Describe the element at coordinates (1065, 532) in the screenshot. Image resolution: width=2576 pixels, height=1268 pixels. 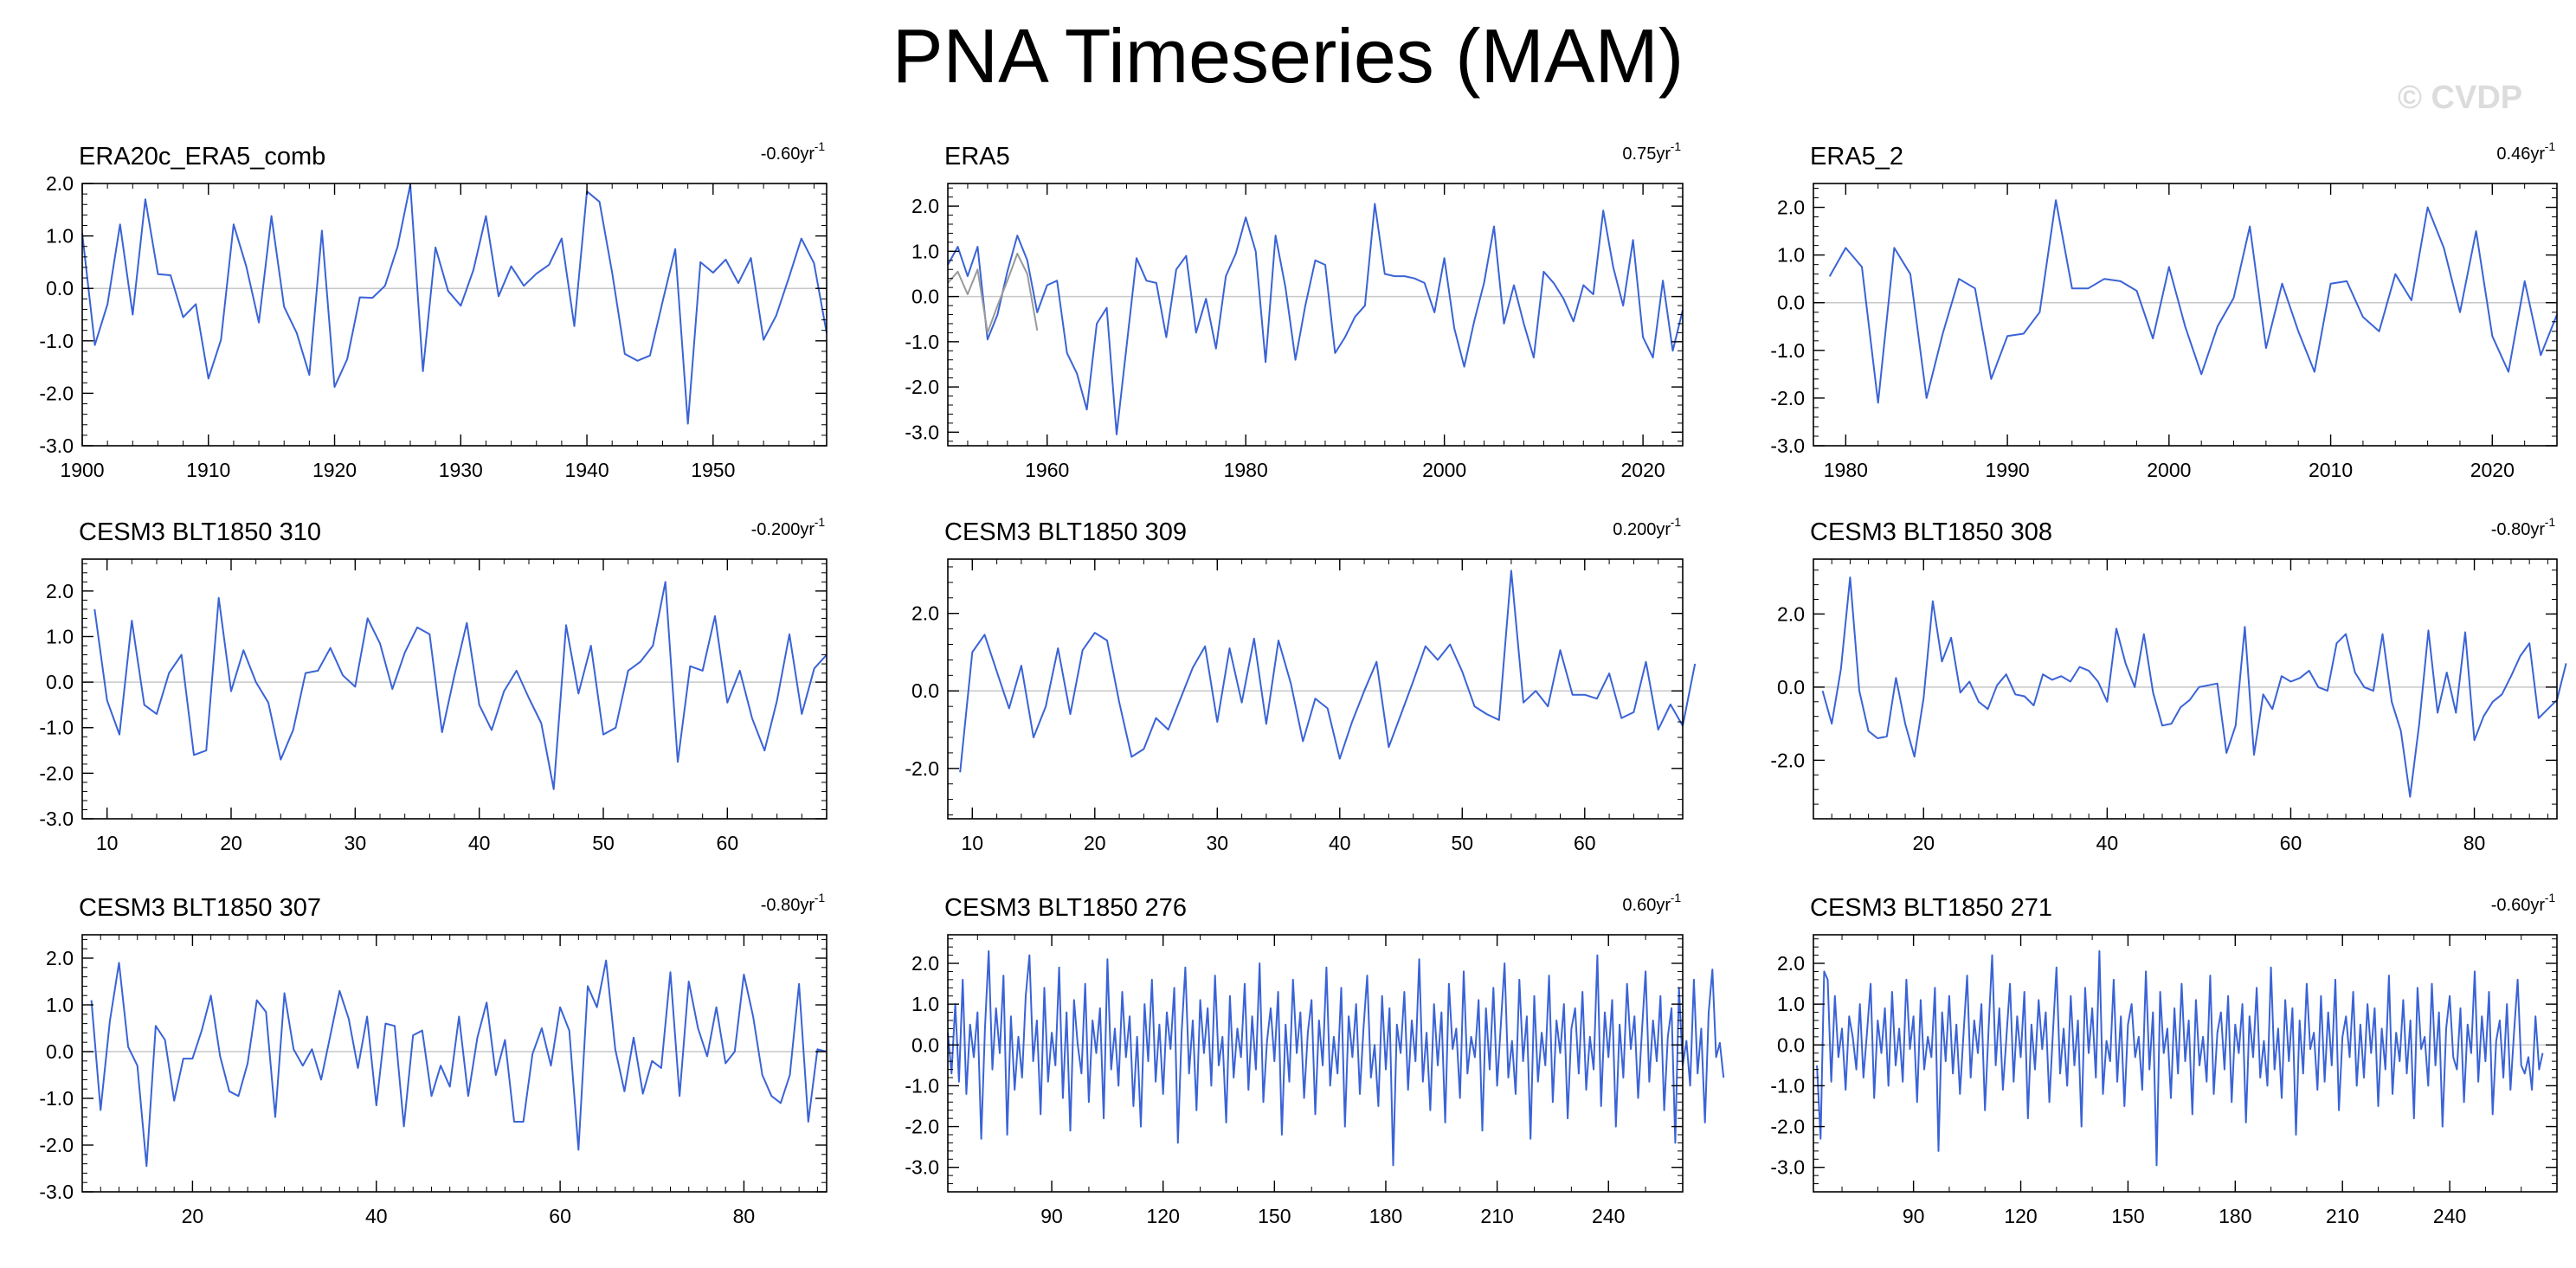
I see `panel-title: CESM3 BLT1850 309` at that location.